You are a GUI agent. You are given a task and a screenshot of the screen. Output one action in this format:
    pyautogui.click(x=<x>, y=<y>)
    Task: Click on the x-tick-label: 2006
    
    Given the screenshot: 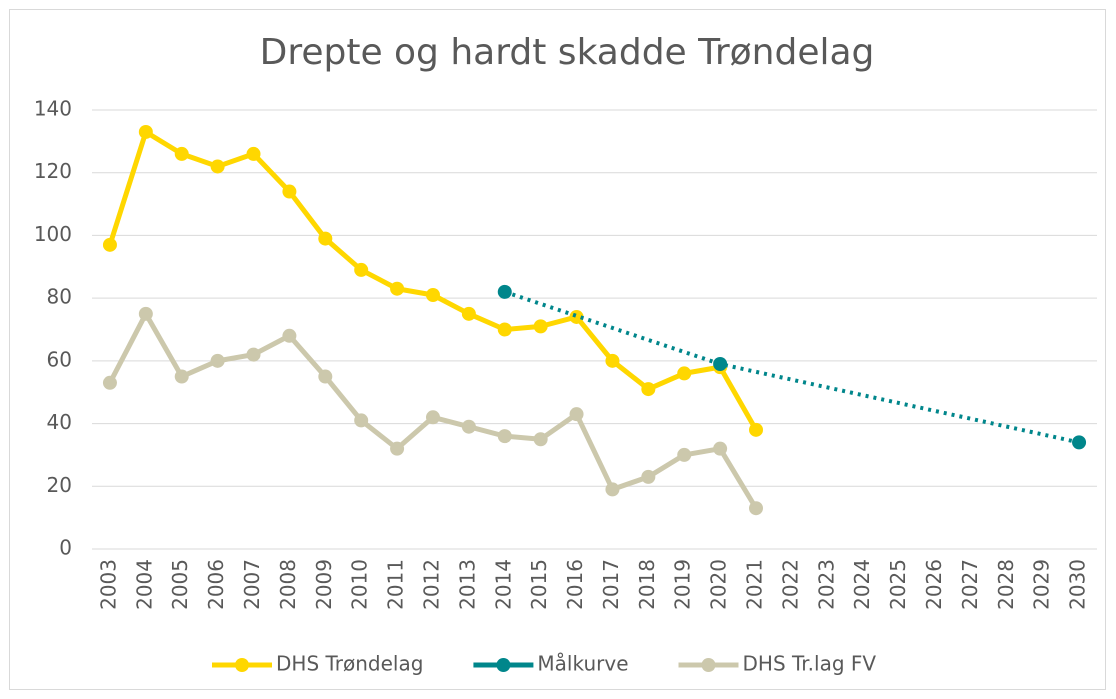 What is the action you would take?
    pyautogui.click(x=216, y=584)
    